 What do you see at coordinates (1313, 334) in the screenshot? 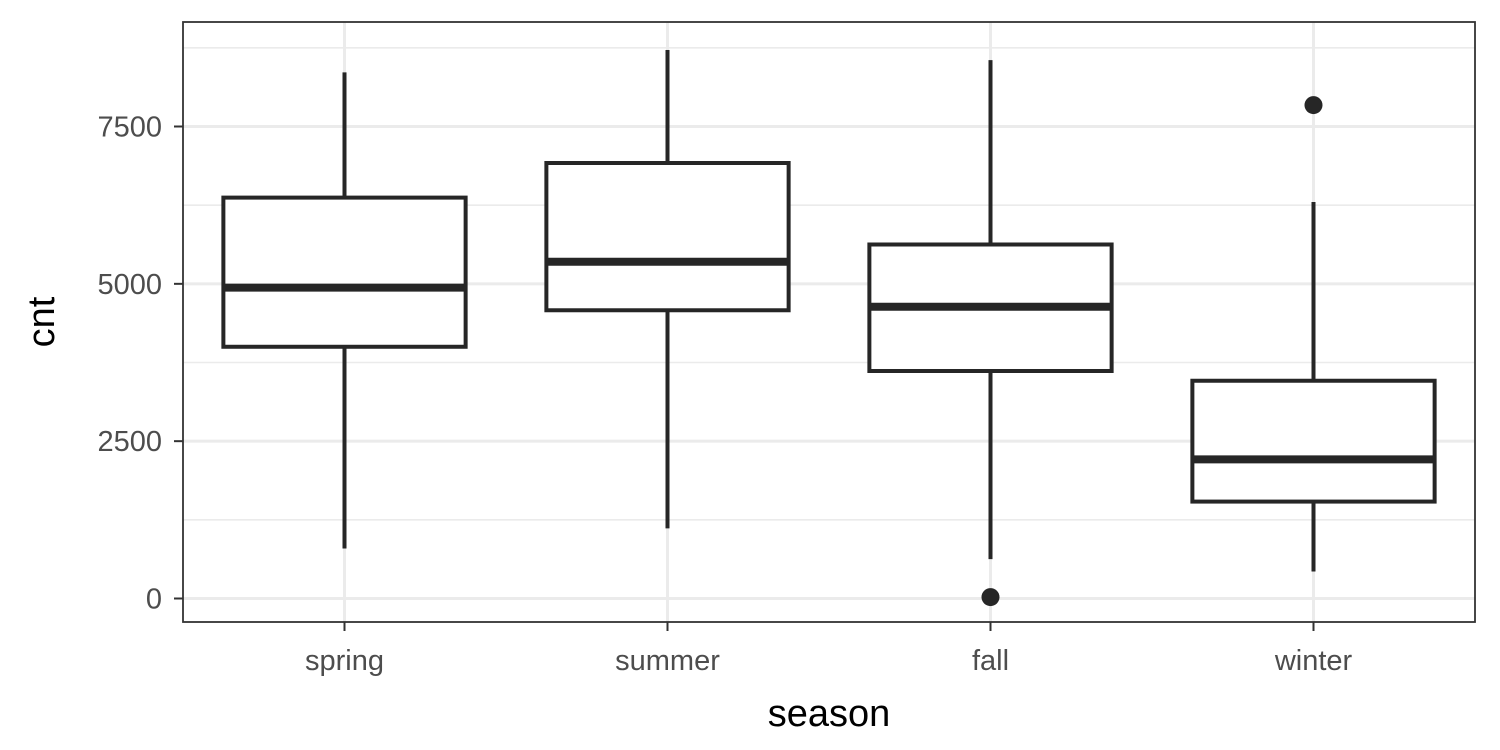
I see `box-group-winter` at bounding box center [1313, 334].